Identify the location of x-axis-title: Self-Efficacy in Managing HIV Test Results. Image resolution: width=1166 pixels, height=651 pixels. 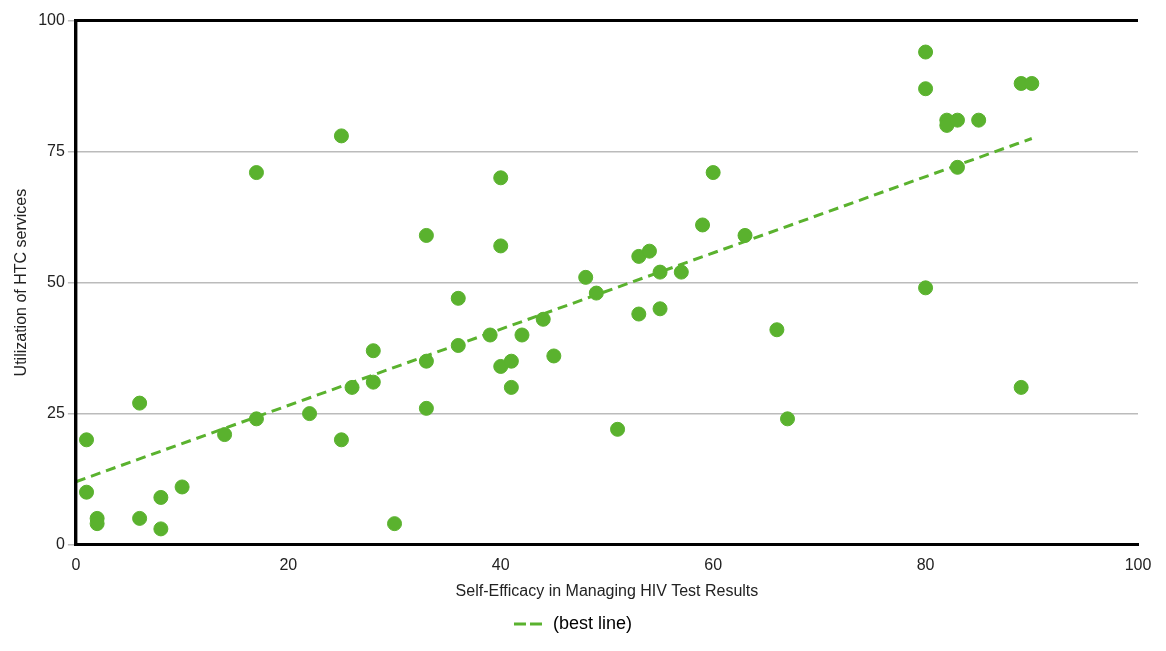
(607, 590).